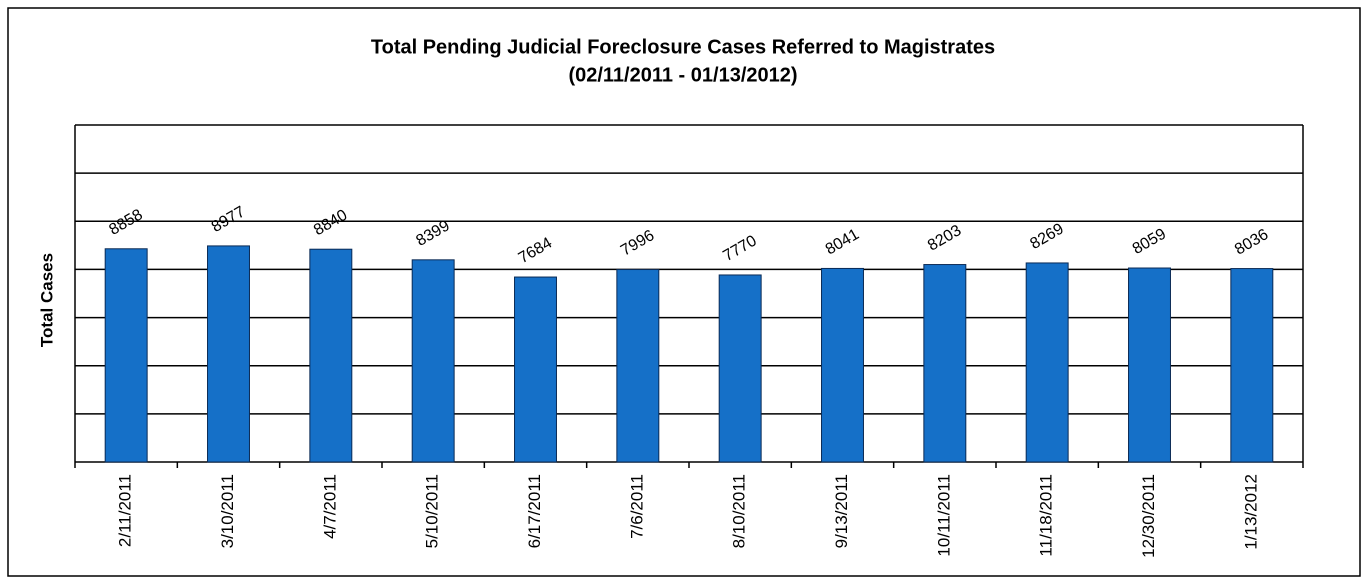 The image size is (1367, 583). What do you see at coordinates (682, 75) in the screenshot?
I see `chart-subtitle: (02/11/2011 - 01/13/2012)` at bounding box center [682, 75].